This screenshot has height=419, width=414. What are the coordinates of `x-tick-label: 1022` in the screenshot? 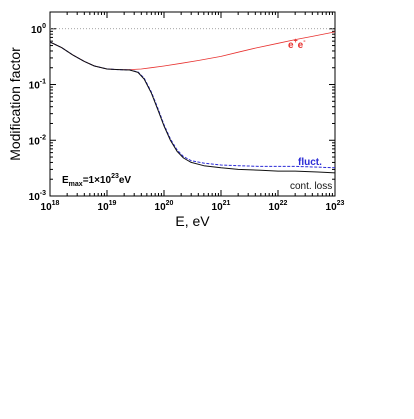 It's located at (278, 206).